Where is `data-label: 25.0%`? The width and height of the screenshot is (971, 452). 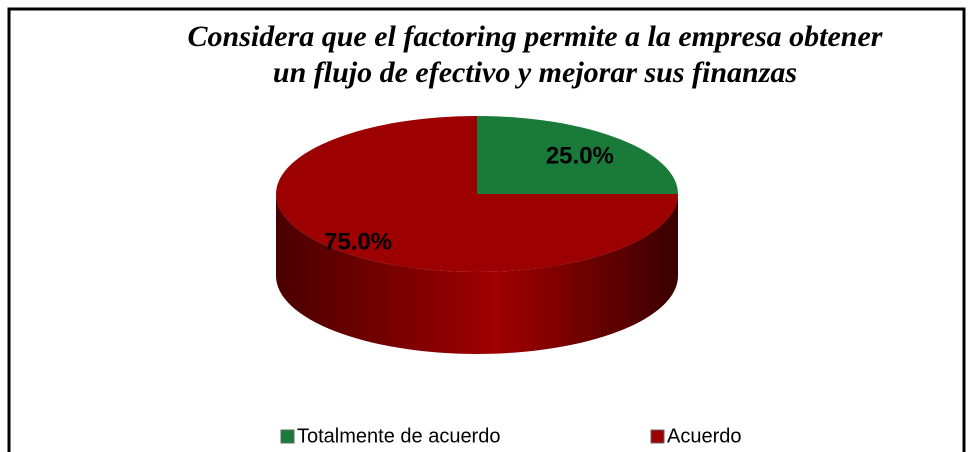
data-label: 25.0% is located at coordinates (580, 155).